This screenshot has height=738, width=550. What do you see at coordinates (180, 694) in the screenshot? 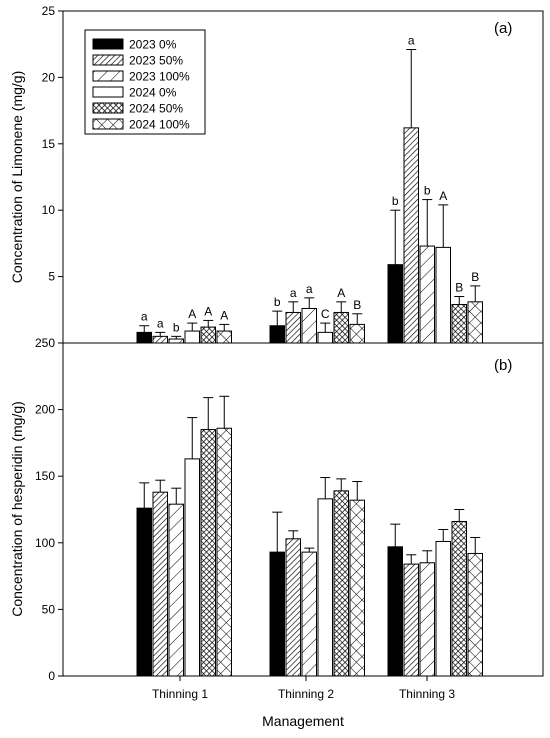
I see `x-tick-label: Thinning 1` at bounding box center [180, 694].